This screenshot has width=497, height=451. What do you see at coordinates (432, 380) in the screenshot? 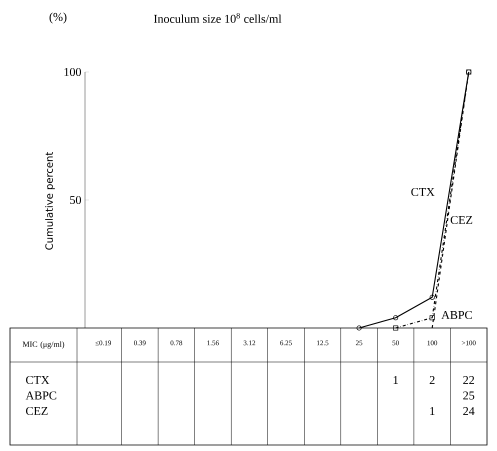
I see `data-label: 2` at bounding box center [432, 380].